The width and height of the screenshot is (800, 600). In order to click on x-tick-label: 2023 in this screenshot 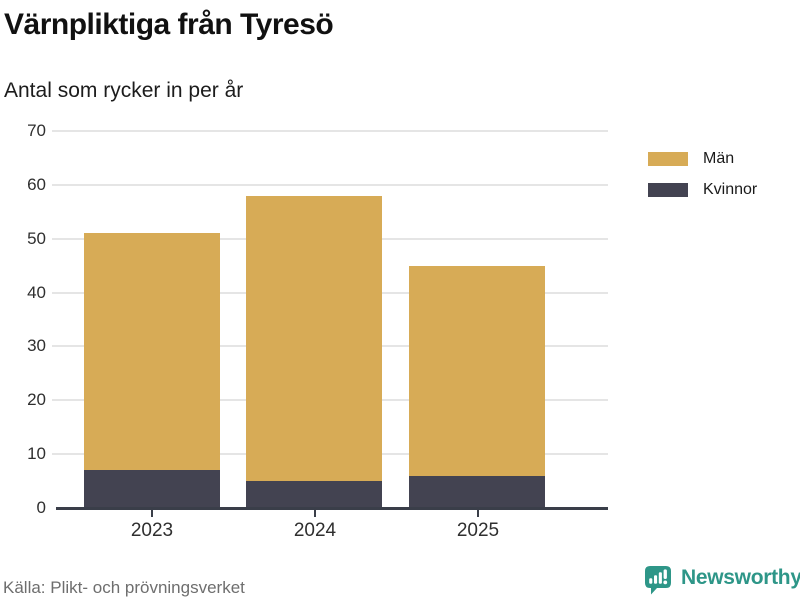, I will do `click(152, 530)`.